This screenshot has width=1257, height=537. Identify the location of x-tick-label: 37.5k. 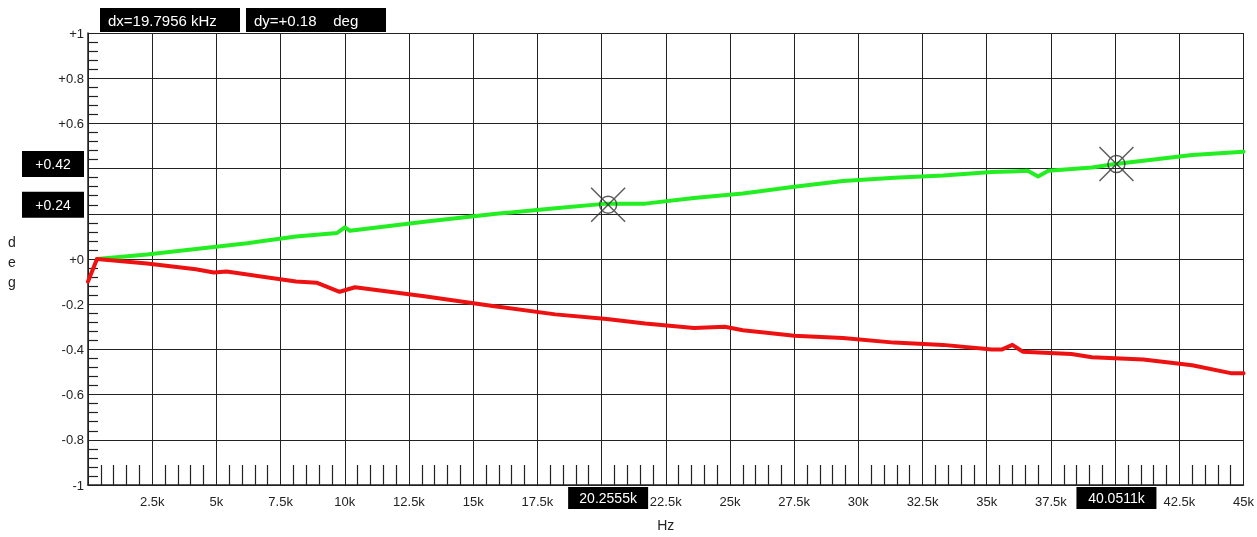
(1051, 501).